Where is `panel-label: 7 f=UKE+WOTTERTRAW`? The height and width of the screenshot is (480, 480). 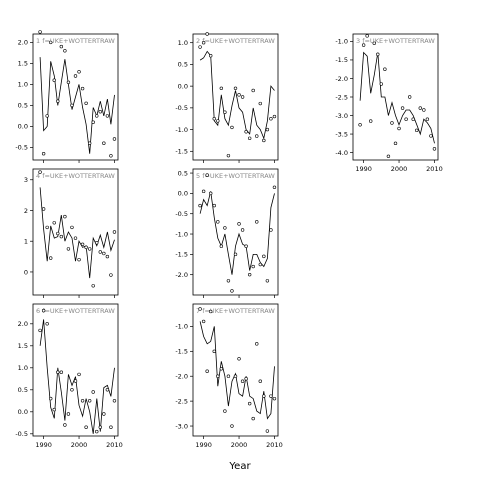 panel-label: 7 f=UKE+WOTTERTRAW is located at coordinates (235, 311).